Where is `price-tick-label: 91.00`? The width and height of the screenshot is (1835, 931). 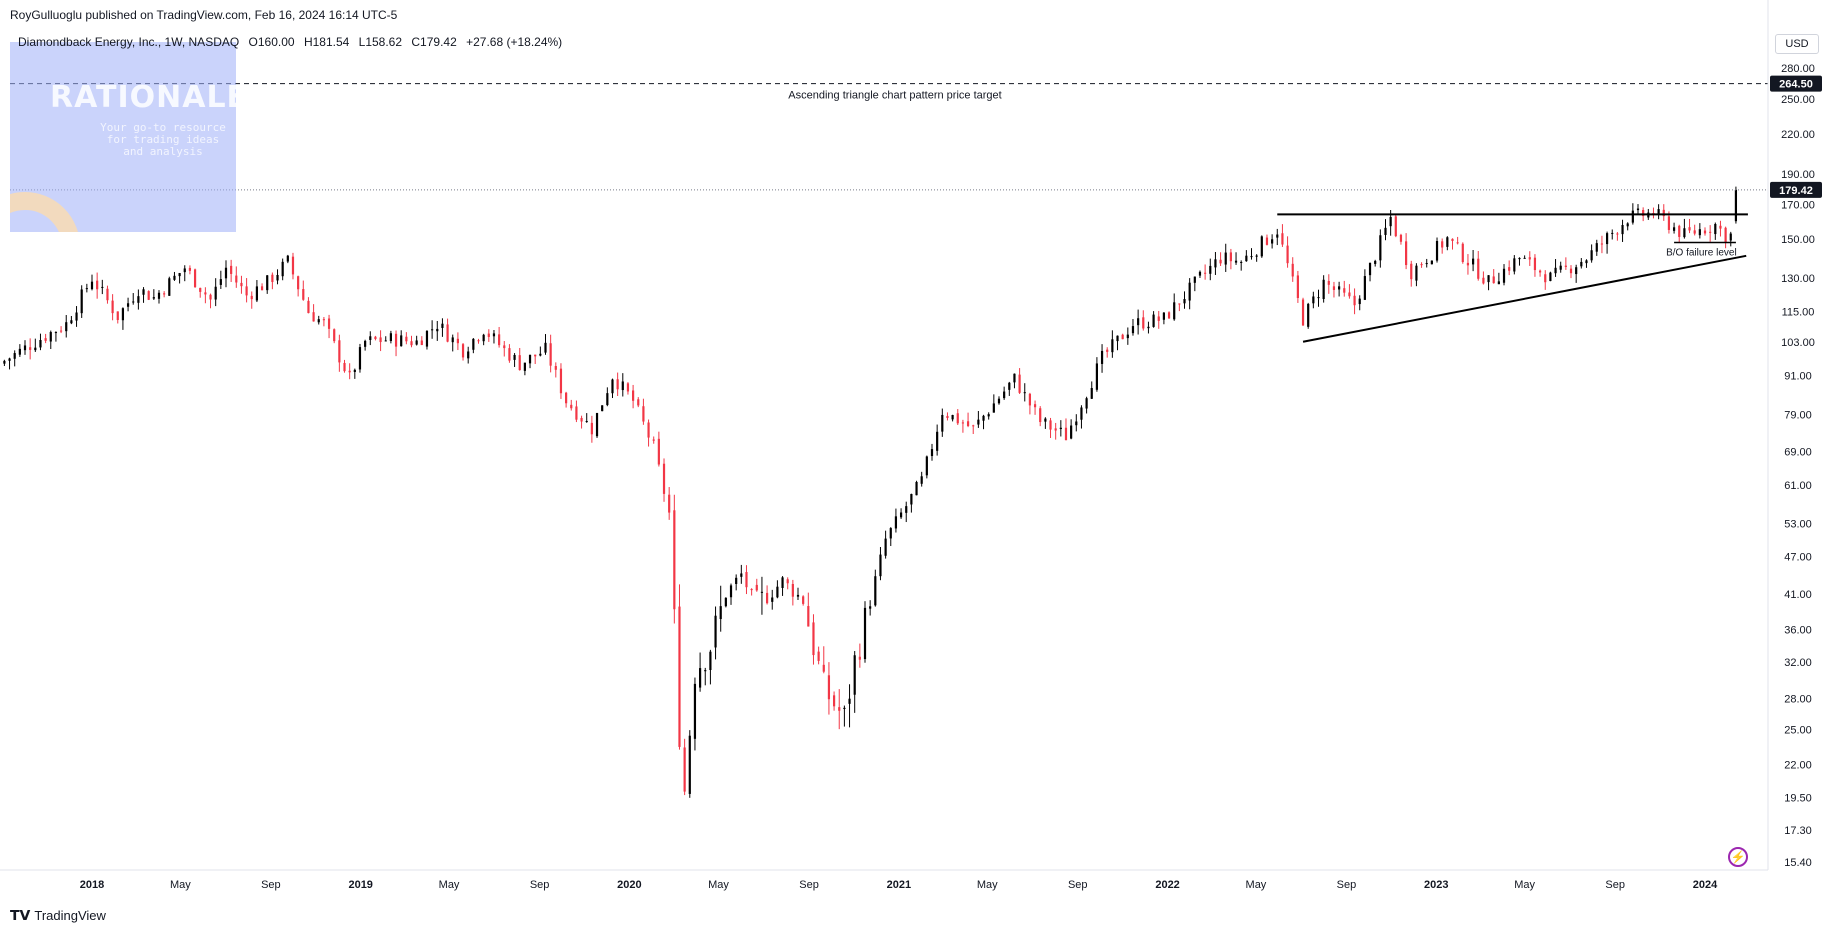
price-tick-label: 91.00 is located at coordinates (1798, 377).